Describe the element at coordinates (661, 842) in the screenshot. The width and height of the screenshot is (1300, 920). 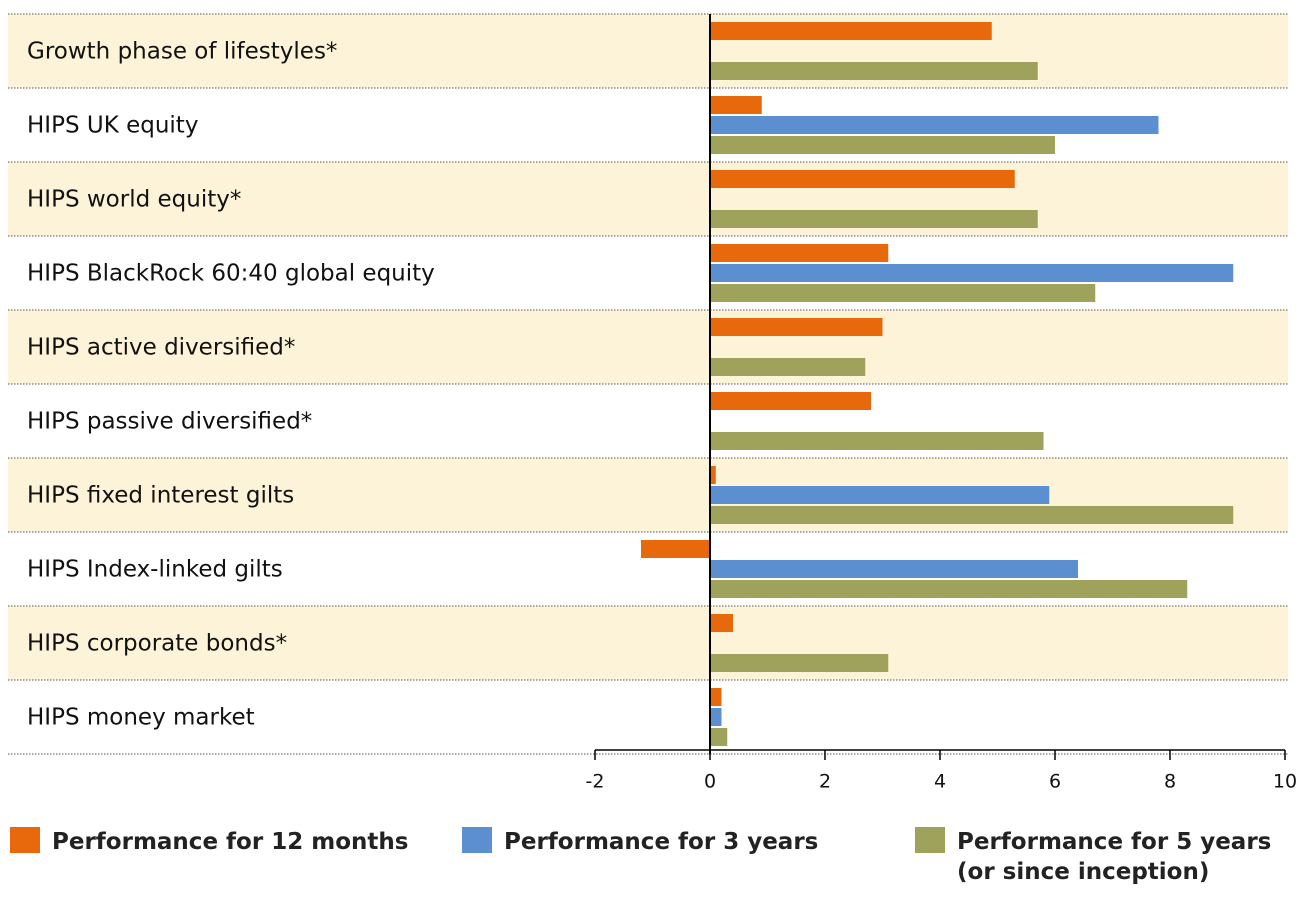
I see `legend-label: Performance for 3 years` at that location.